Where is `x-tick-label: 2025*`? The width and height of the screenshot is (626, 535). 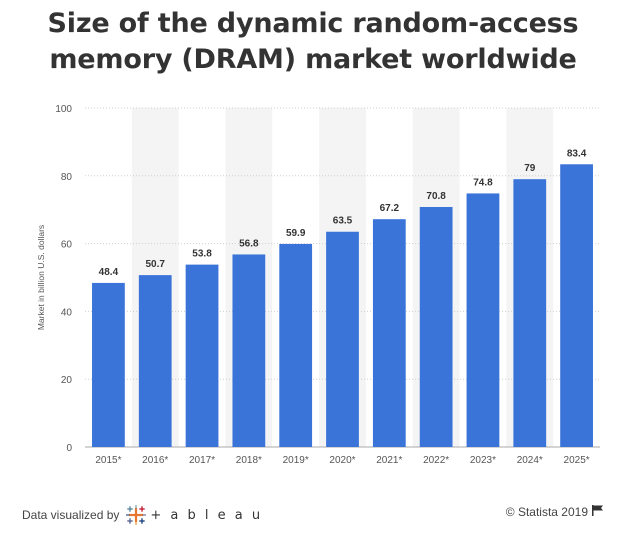 x-tick-label: 2025* is located at coordinates (577, 460).